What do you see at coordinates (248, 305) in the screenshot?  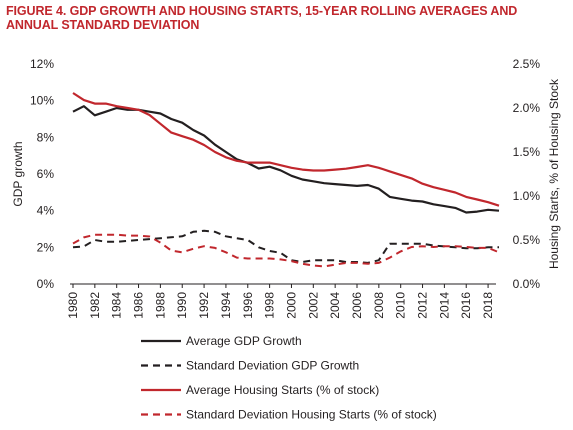 I see `x-tick-label: 1996` at bounding box center [248, 305].